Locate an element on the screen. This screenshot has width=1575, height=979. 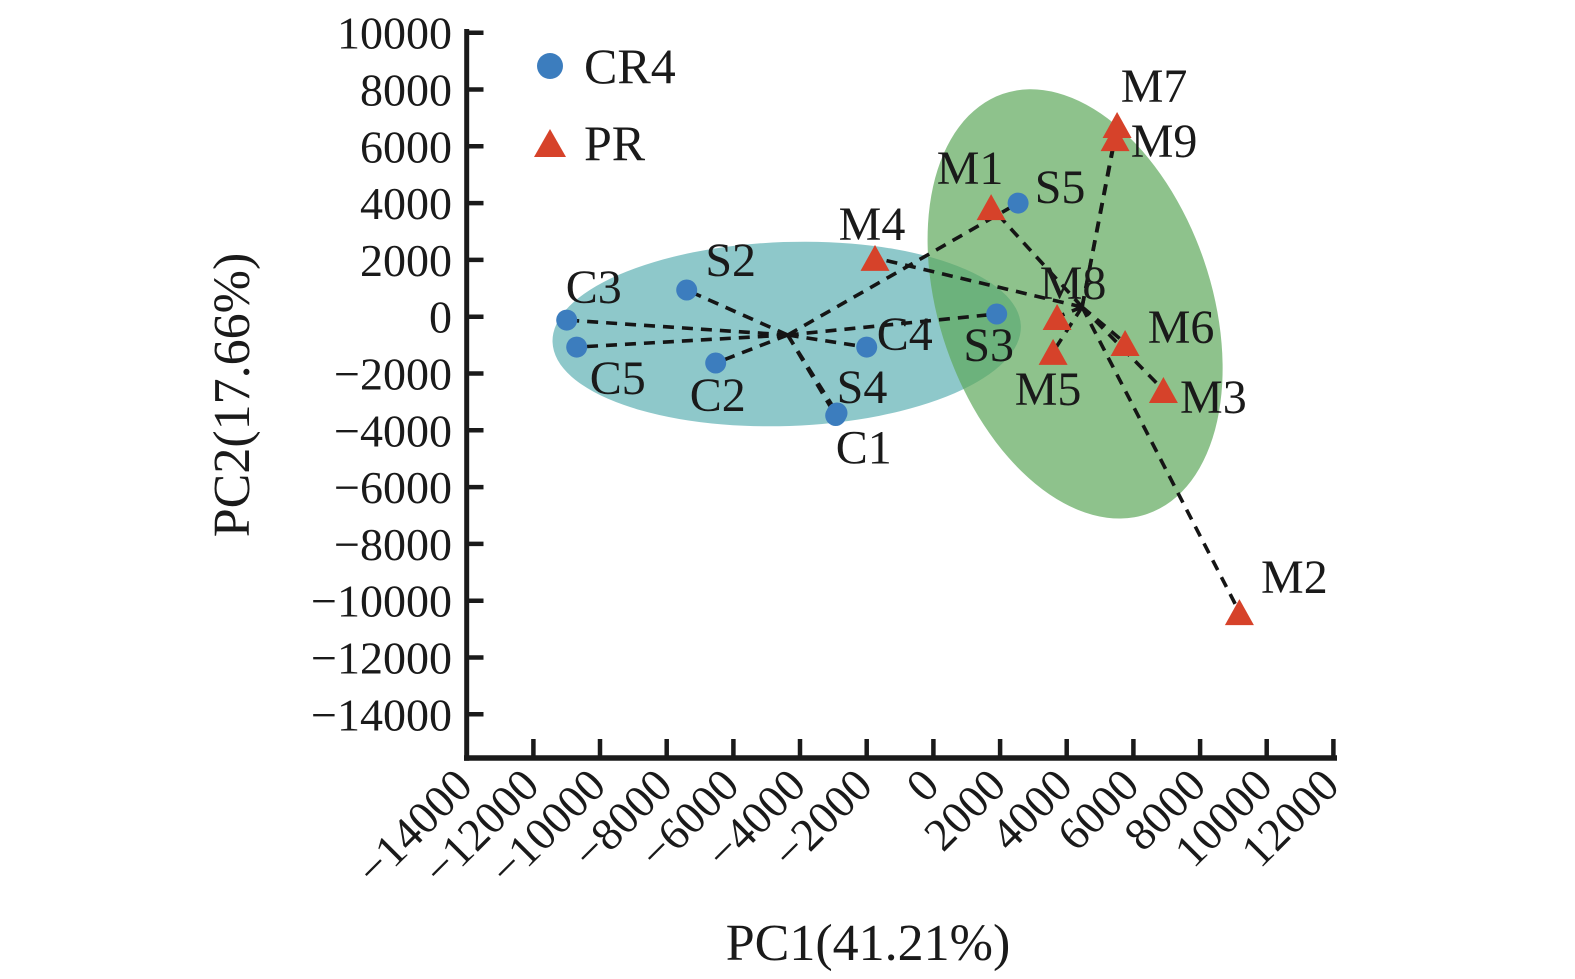
point-label-M4: M4 is located at coordinates (872, 224).